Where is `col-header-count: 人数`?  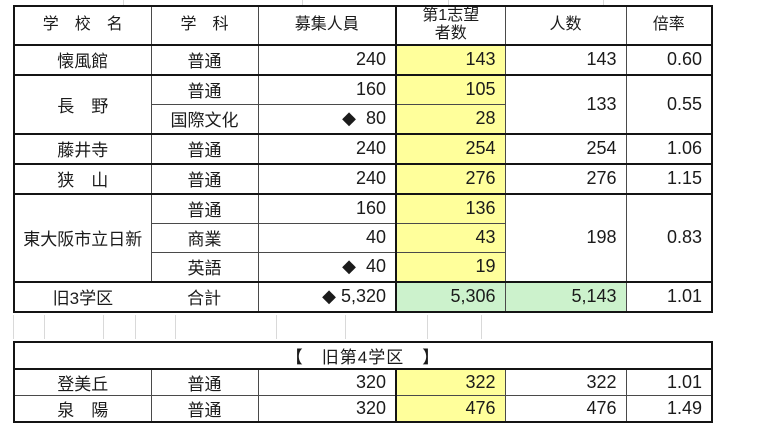
col-header-count: 人数 is located at coordinates (565, 25).